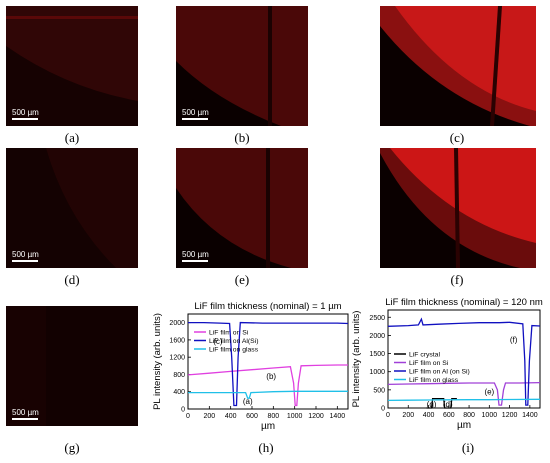  What do you see at coordinates (464, 302) in the screenshot?
I see `chart-title: LiF film thickness (nominal) = 120 nm` at bounding box center [464, 302].